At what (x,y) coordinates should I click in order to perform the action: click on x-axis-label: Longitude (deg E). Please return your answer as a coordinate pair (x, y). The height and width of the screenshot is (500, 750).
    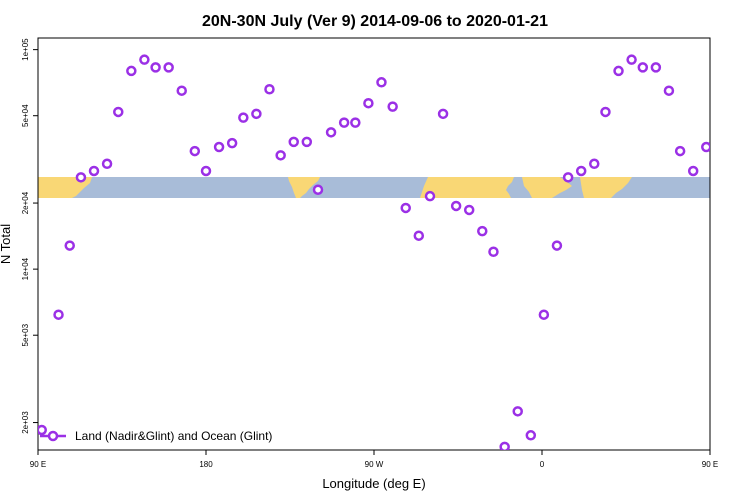
    Looking at the image, I should click on (373, 483).